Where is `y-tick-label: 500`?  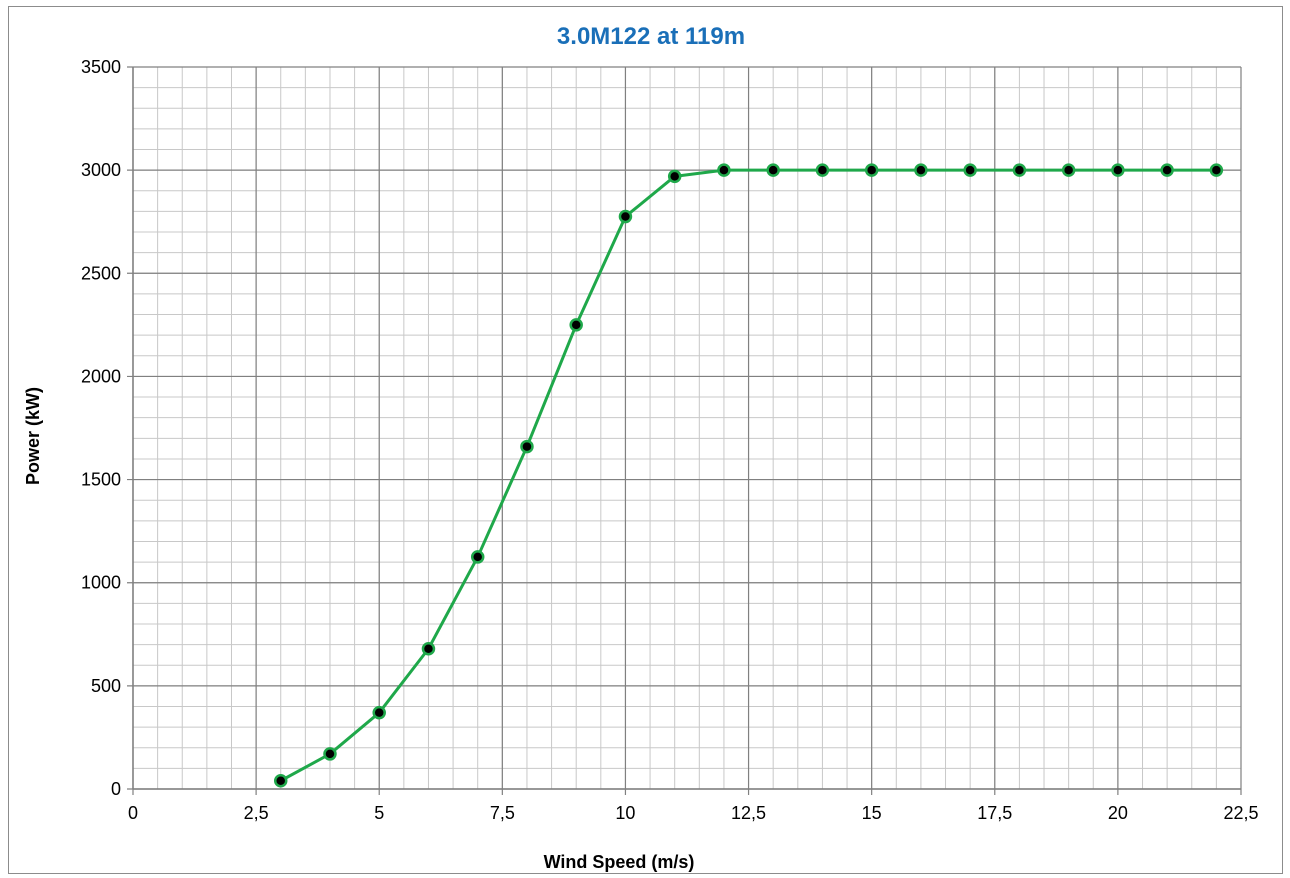 y-tick-label: 500 is located at coordinates (106, 686).